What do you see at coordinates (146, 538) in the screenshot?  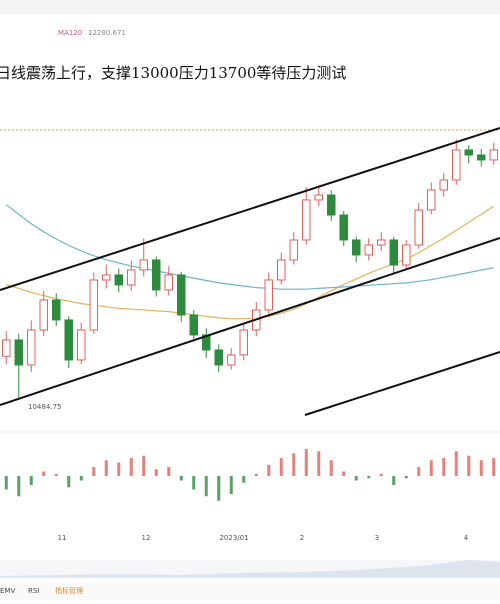 I see `month-label: 12` at bounding box center [146, 538].